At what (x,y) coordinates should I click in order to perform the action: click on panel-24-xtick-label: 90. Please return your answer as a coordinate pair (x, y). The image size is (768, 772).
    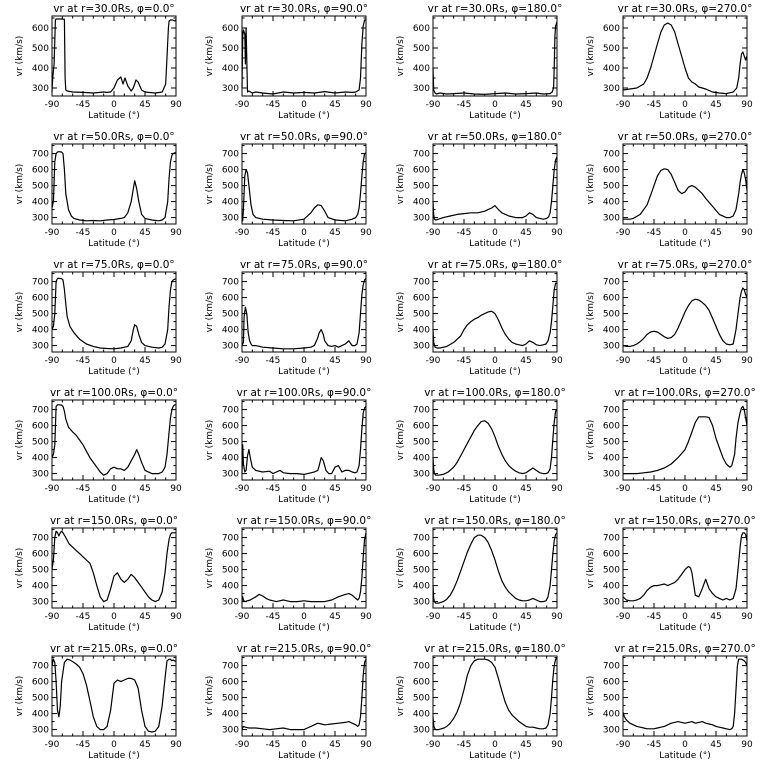
    Looking at the image, I should click on (747, 745).